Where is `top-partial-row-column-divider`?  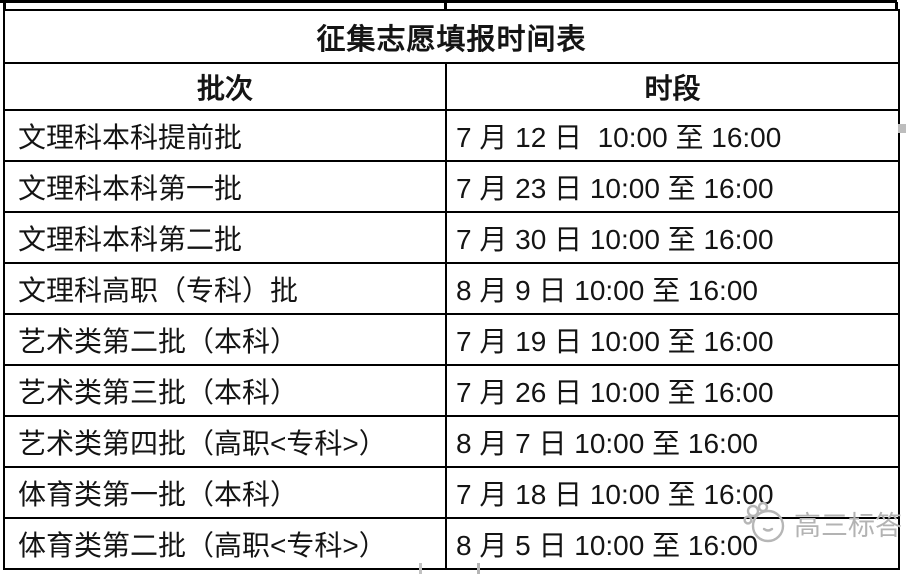
top-partial-row-column-divider is located at coordinates (445, 5).